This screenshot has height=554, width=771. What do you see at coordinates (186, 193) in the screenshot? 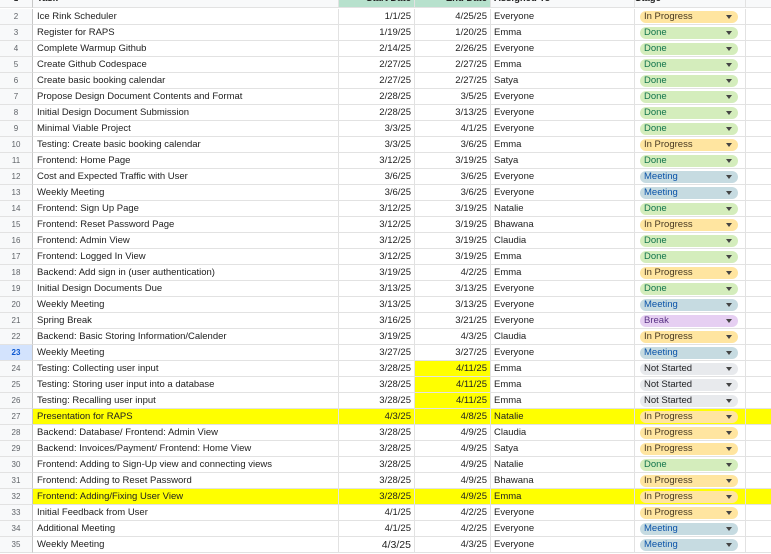
I see `task-cell: Weekly Meeting` at bounding box center [186, 193].